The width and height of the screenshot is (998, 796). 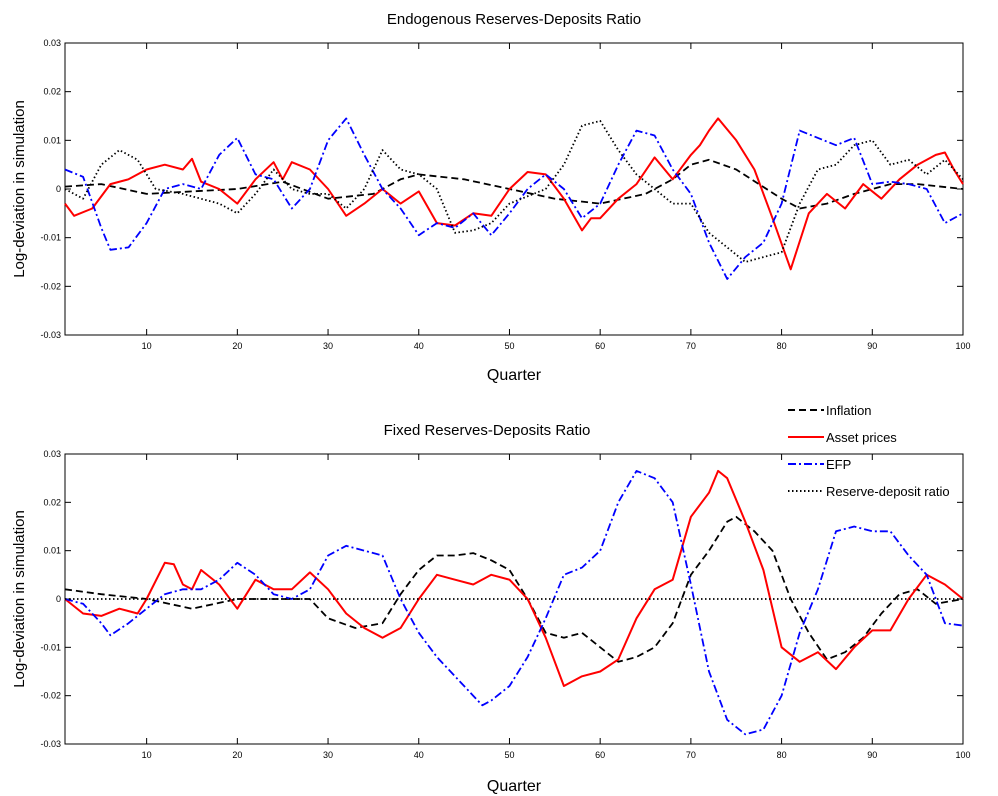 I want to click on legend-label: Asset prices, so click(x=861, y=437).